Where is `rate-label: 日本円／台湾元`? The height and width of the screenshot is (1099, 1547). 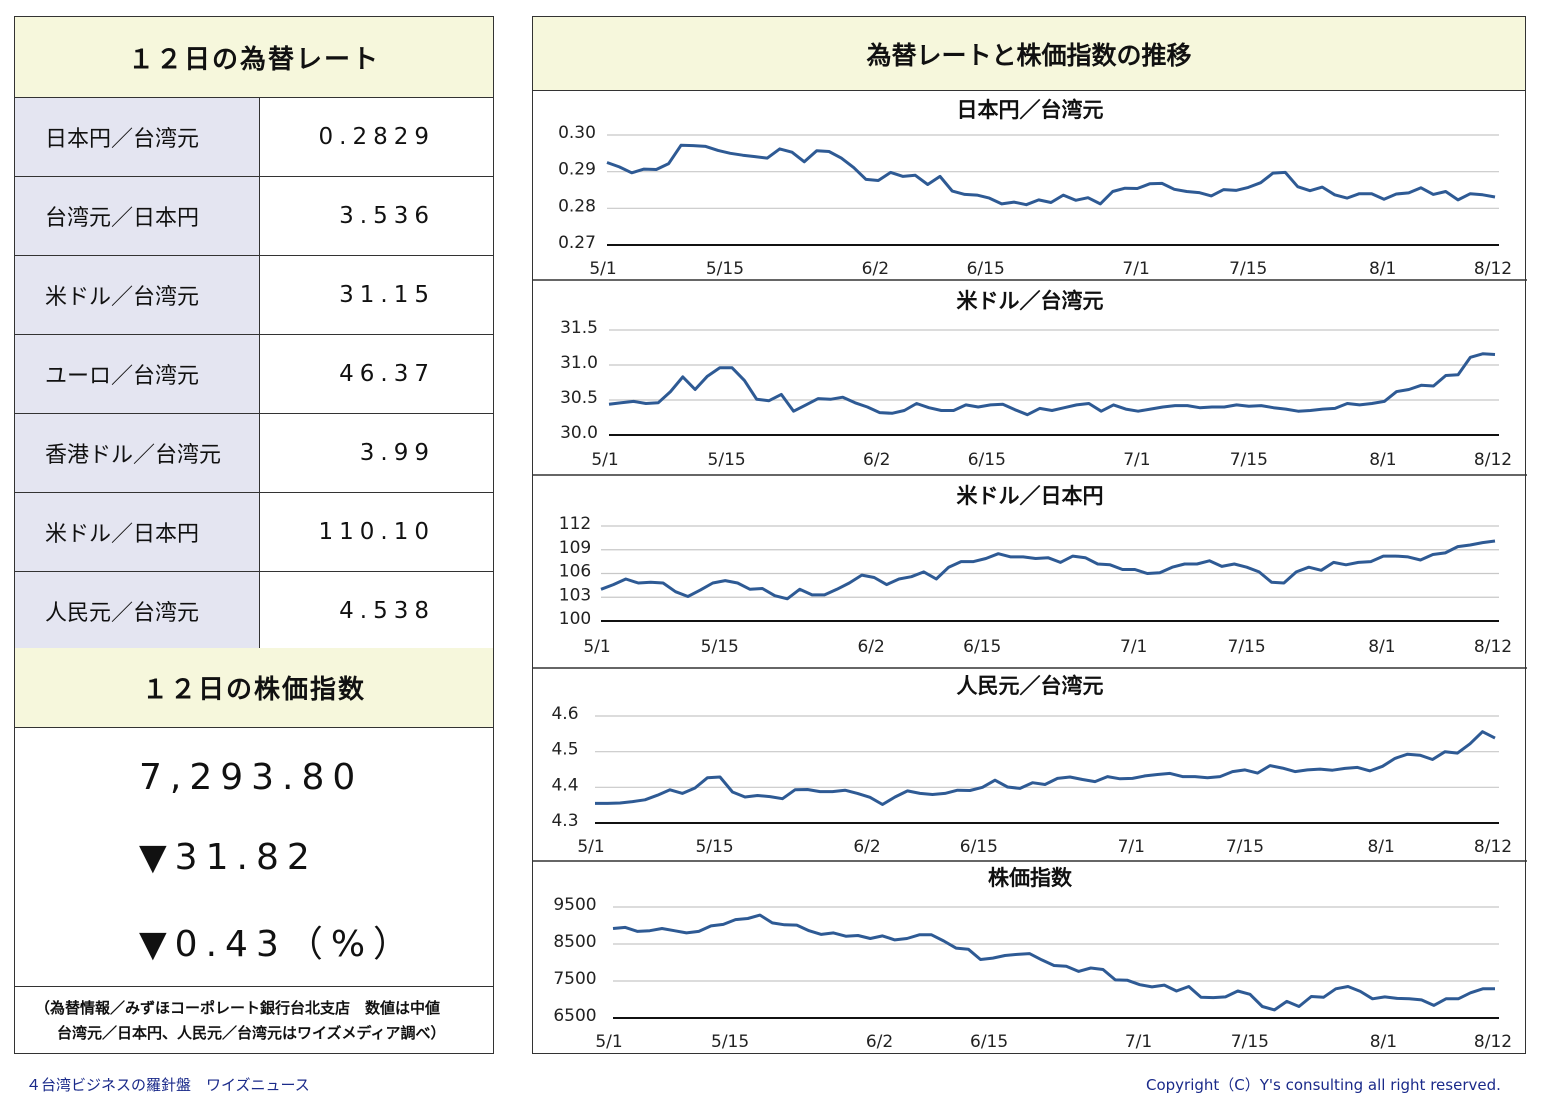
rate-label: 日本円／台湾元 is located at coordinates (137, 137).